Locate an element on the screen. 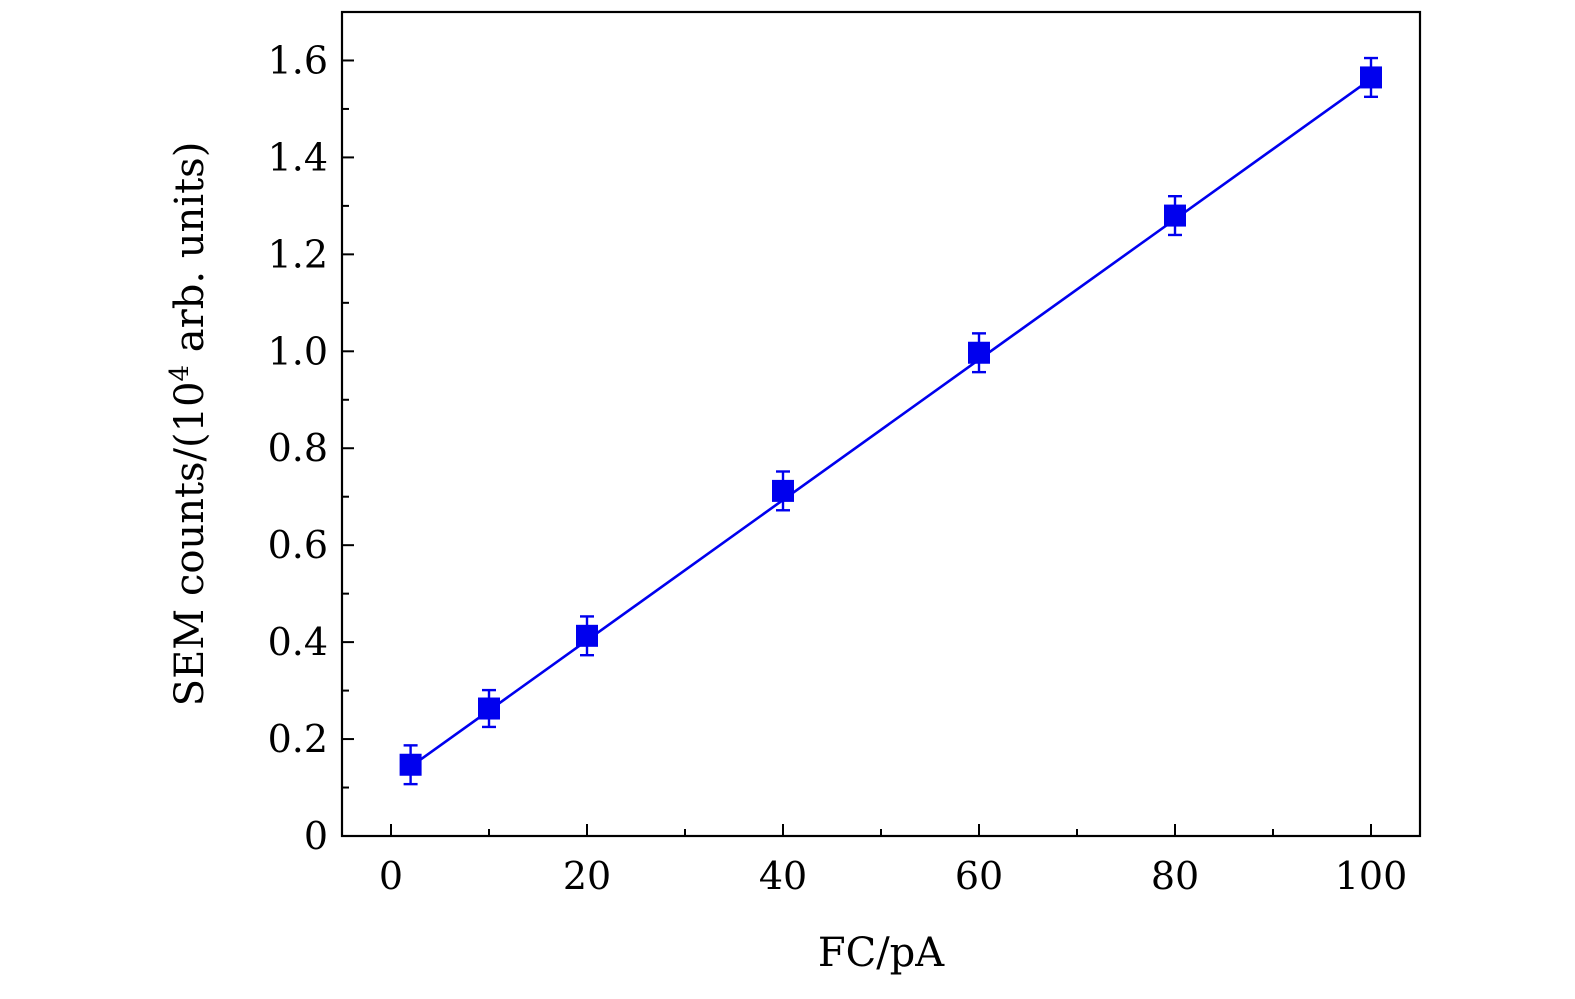 This screenshot has height=999, width=1575. y-tick-label: 1.2 is located at coordinates (298, 254).